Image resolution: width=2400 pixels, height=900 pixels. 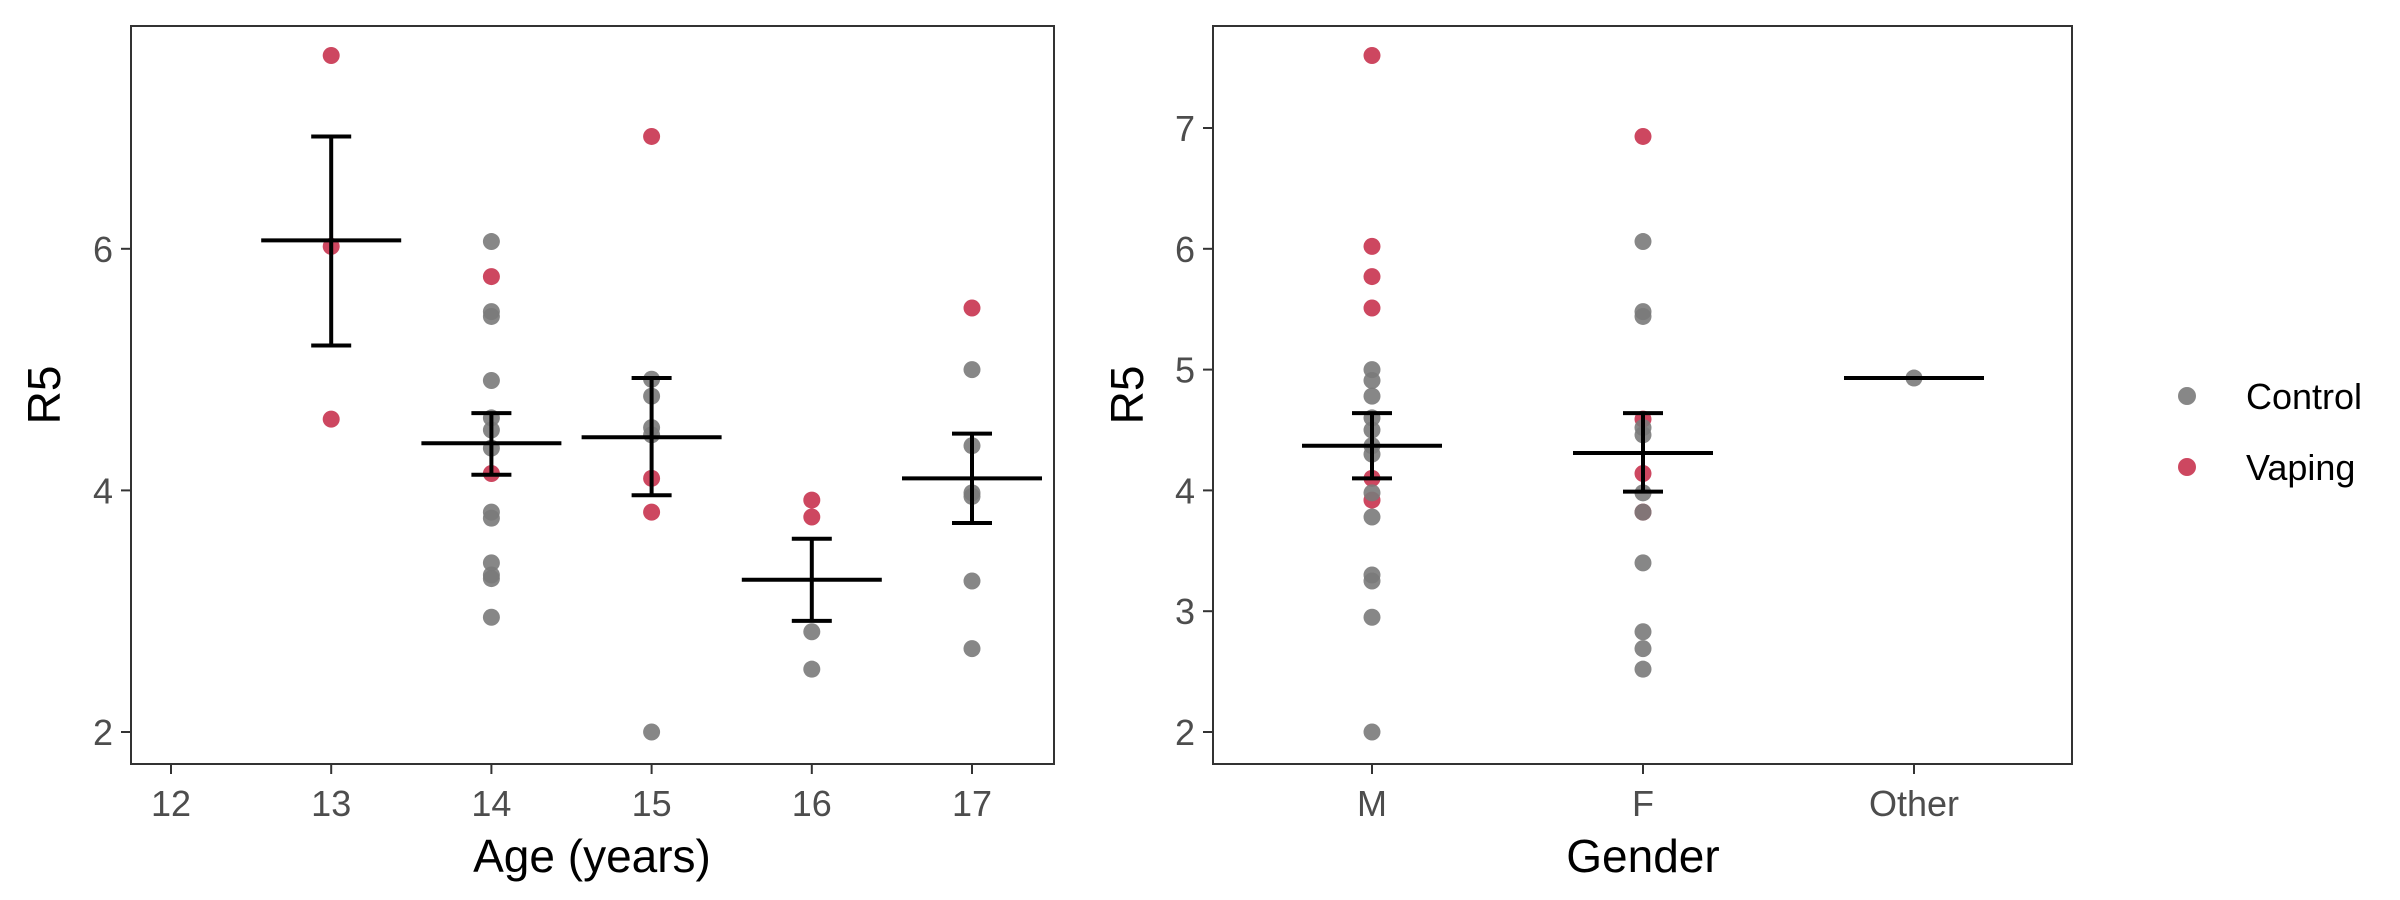 What do you see at coordinates (2187, 467) in the screenshot?
I see `legend-key-vaping` at bounding box center [2187, 467].